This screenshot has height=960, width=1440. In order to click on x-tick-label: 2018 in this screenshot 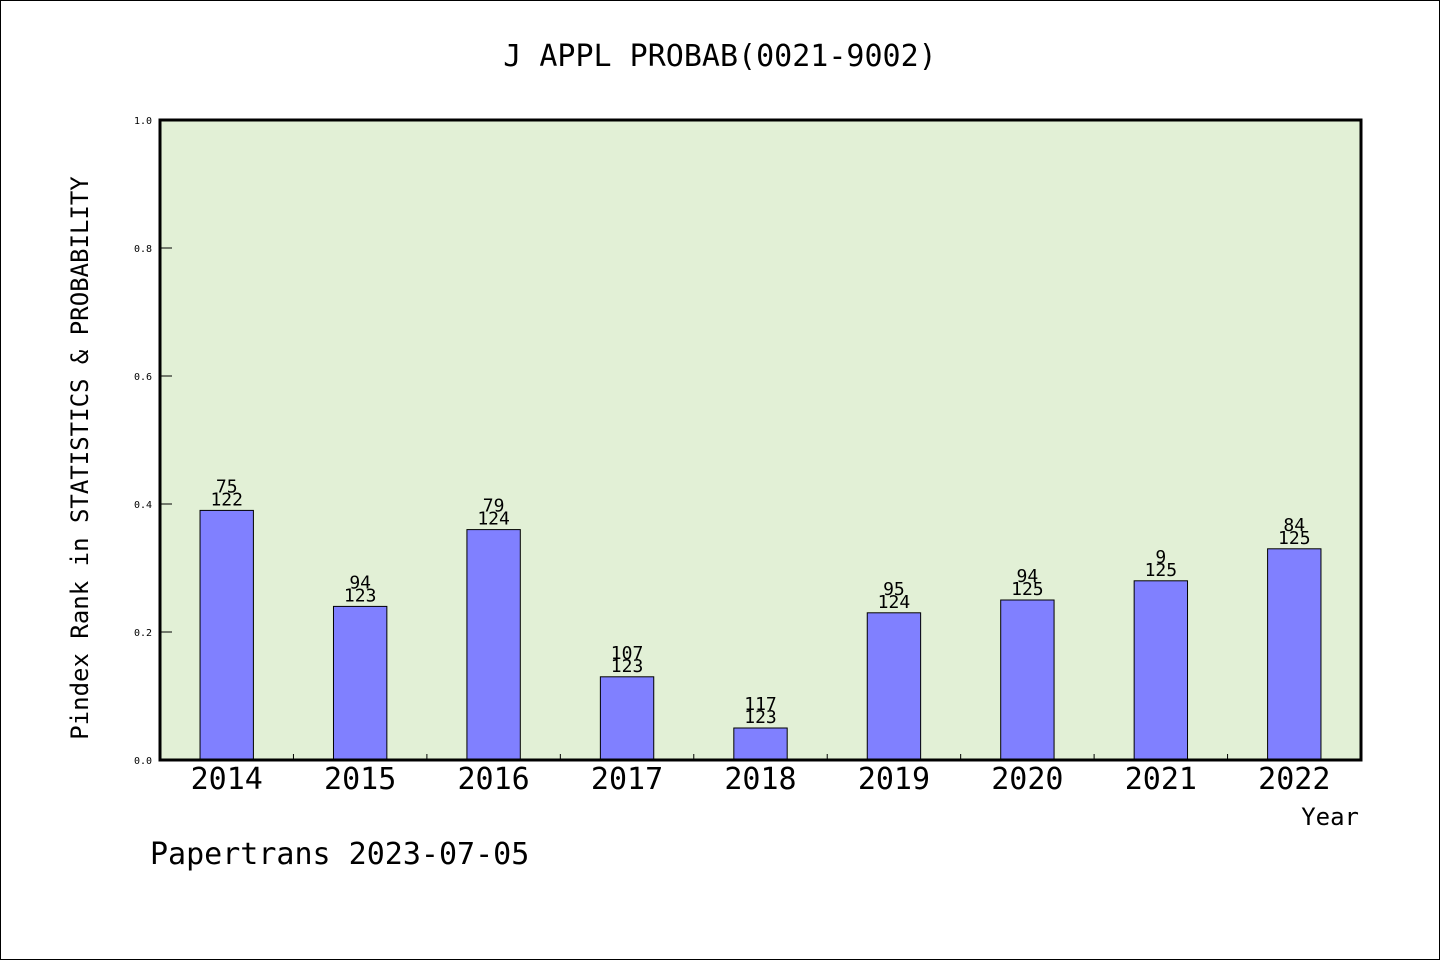, I will do `click(760, 779)`.